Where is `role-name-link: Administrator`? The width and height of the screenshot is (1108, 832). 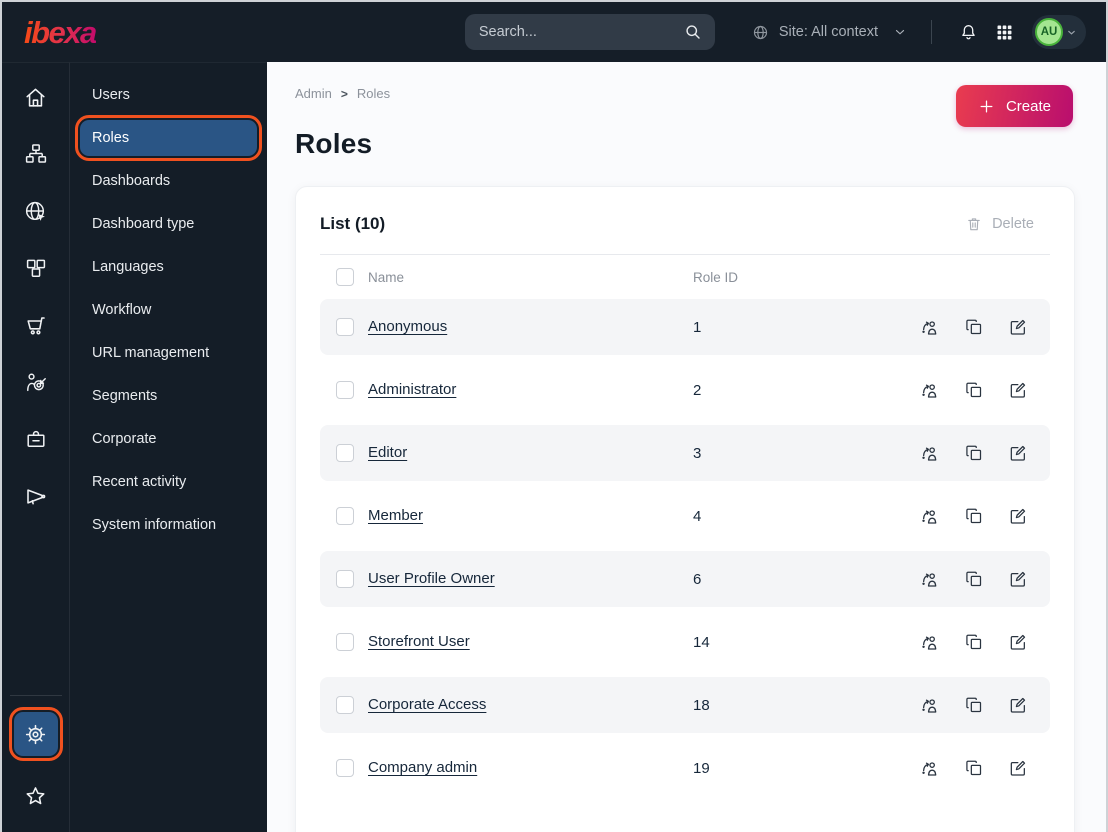
role-name-link: Administrator is located at coordinates (412, 389).